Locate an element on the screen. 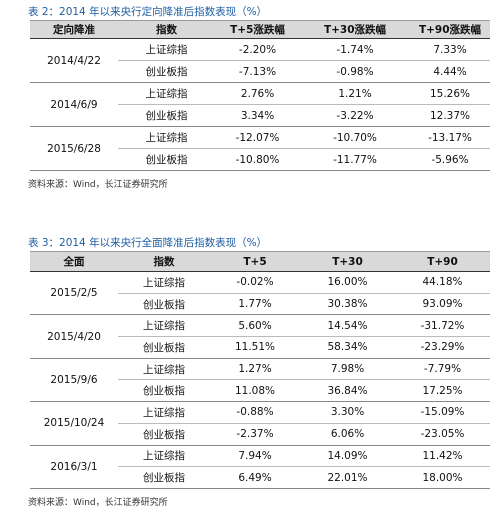 The width and height of the screenshot is (503, 511). row: 2015/9/6 上证综指 1.27% 7.98% -7.79% is located at coordinates (260, 380).